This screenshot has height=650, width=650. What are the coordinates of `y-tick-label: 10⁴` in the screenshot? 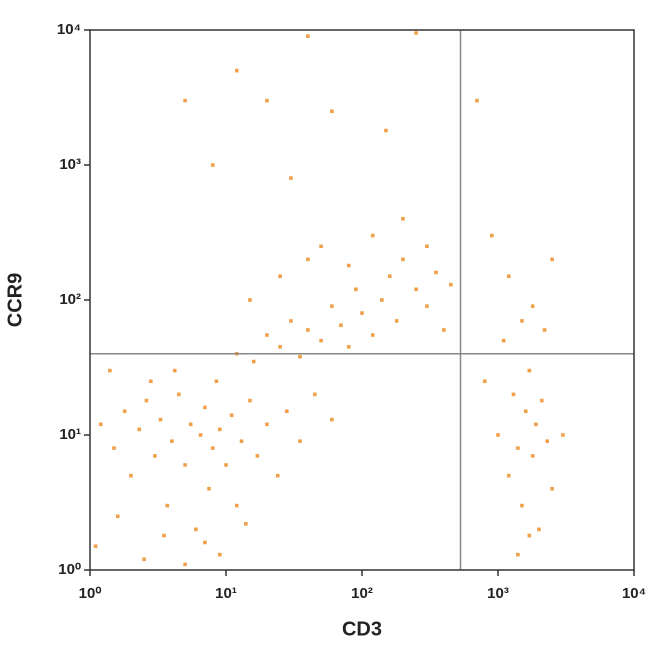 It's located at (69, 29).